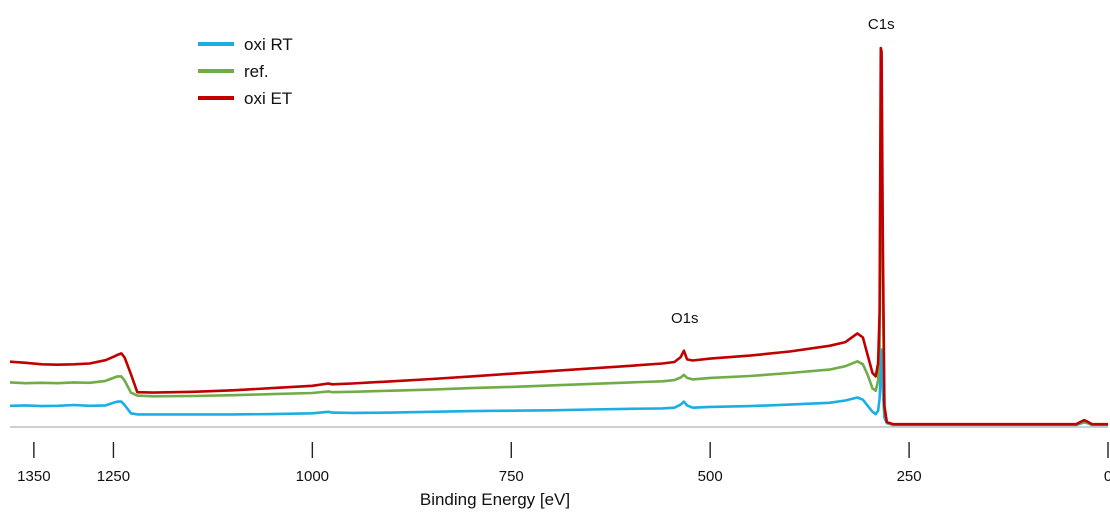  What do you see at coordinates (881, 24) in the screenshot?
I see `annotation-c1s: C1s` at bounding box center [881, 24].